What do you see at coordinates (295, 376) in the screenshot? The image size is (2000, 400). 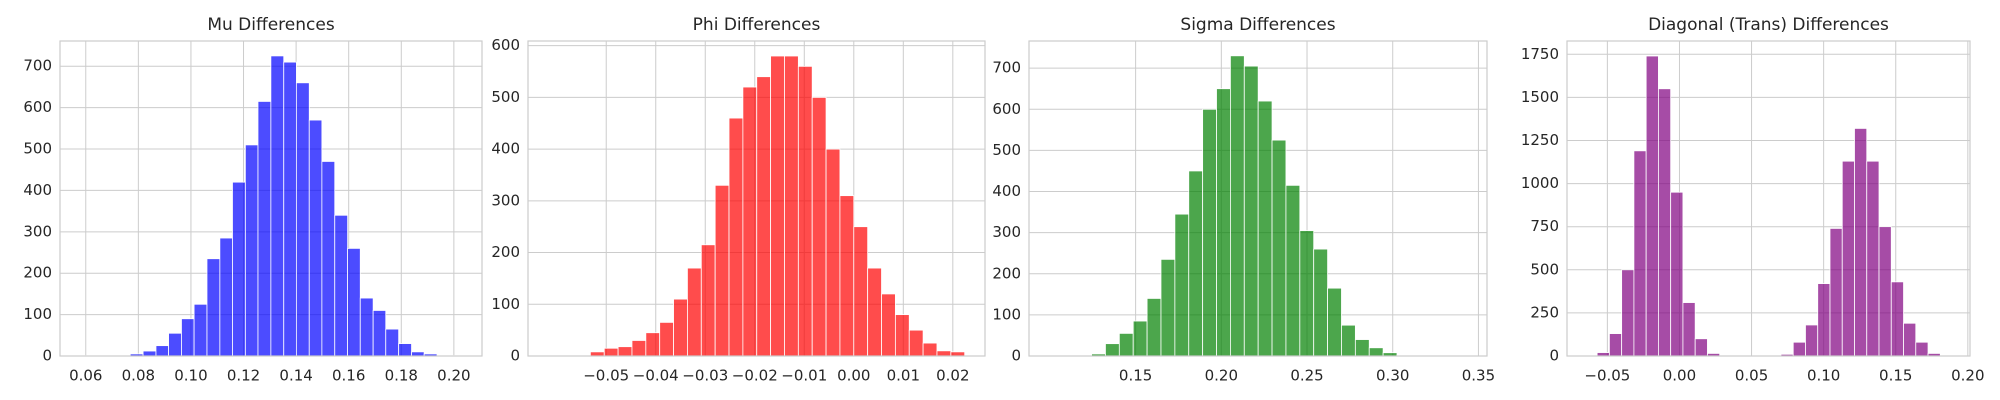 I see `x-tick-label: 0.14` at bounding box center [295, 376].